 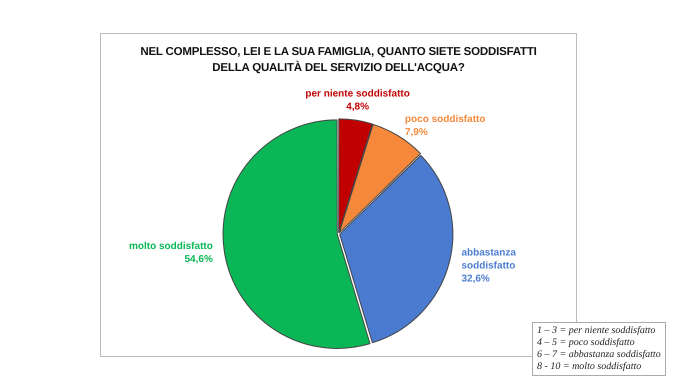 I want to click on text: 6 – 7 = abbastanza soddisfatto, so click(x=599, y=355).